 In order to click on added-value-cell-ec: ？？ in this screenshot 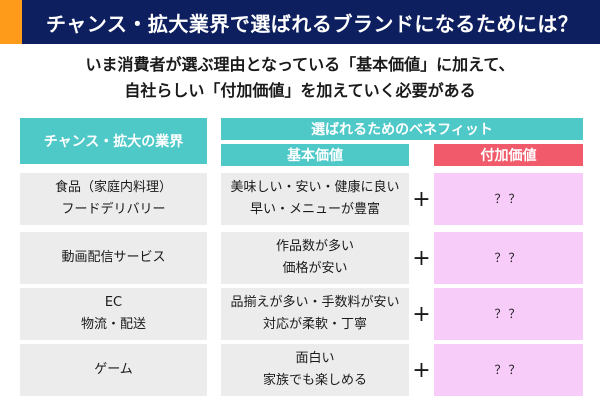, I will do `click(508, 314)`.